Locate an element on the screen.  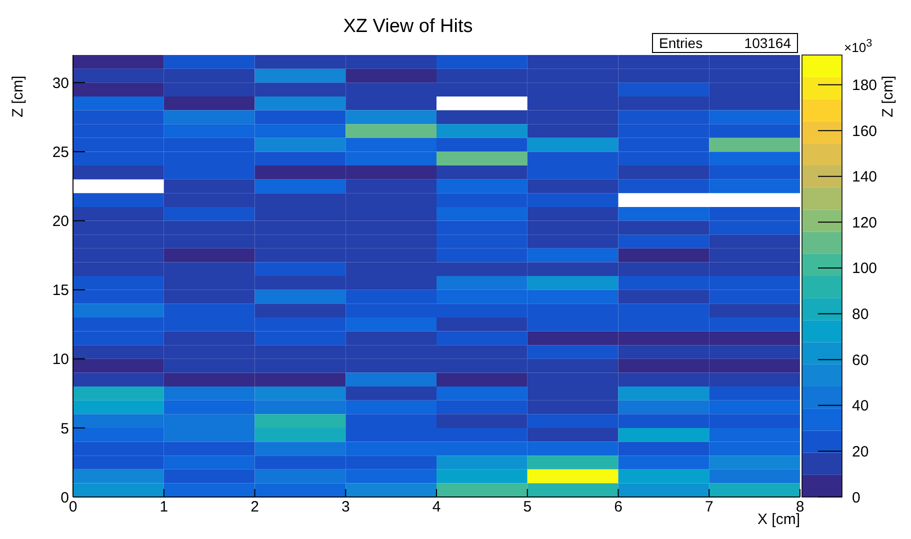
y-tick-label: 15 is located at coordinates (60, 291).